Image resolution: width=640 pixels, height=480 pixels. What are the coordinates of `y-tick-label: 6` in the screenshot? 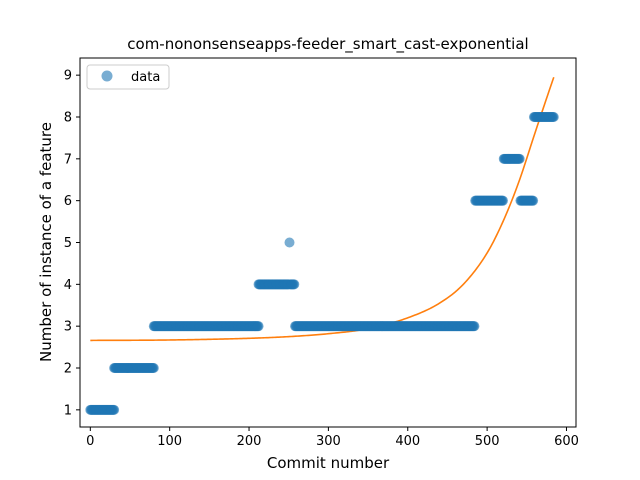 It's located at (68, 201).